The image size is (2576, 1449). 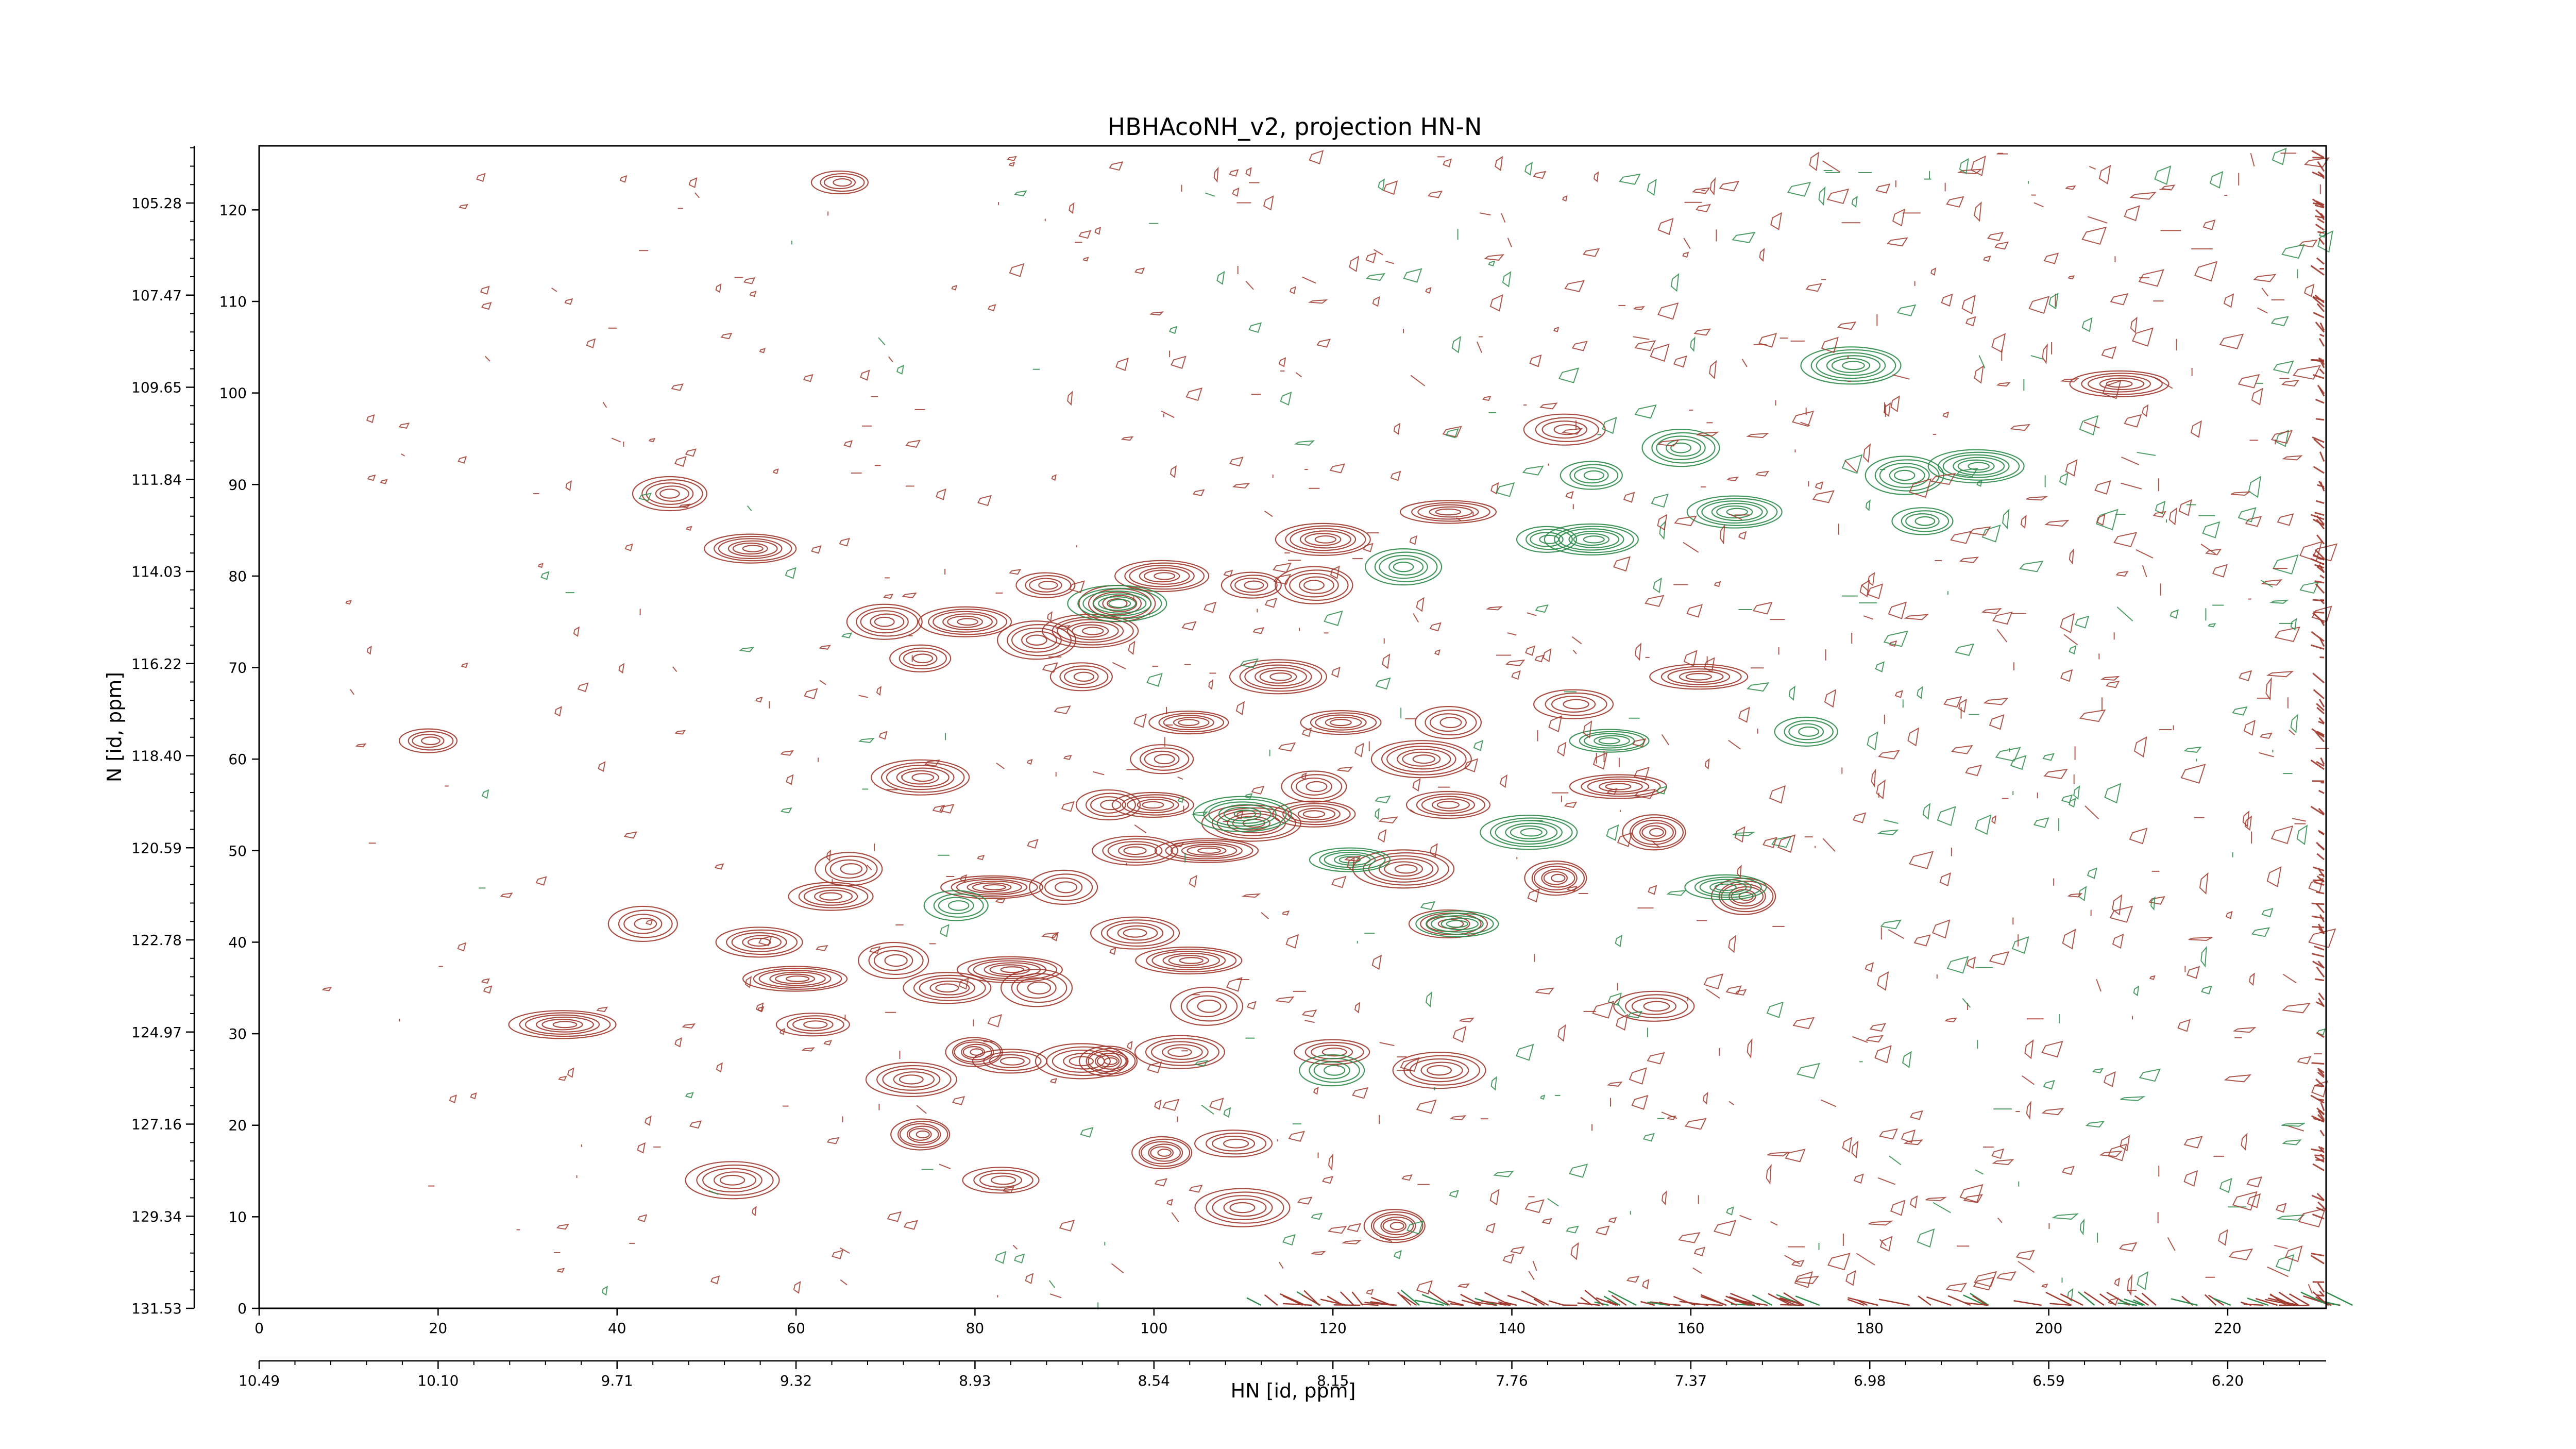 What do you see at coordinates (1512, 1328) in the screenshot?
I see `x-index-tick-label: 140` at bounding box center [1512, 1328].